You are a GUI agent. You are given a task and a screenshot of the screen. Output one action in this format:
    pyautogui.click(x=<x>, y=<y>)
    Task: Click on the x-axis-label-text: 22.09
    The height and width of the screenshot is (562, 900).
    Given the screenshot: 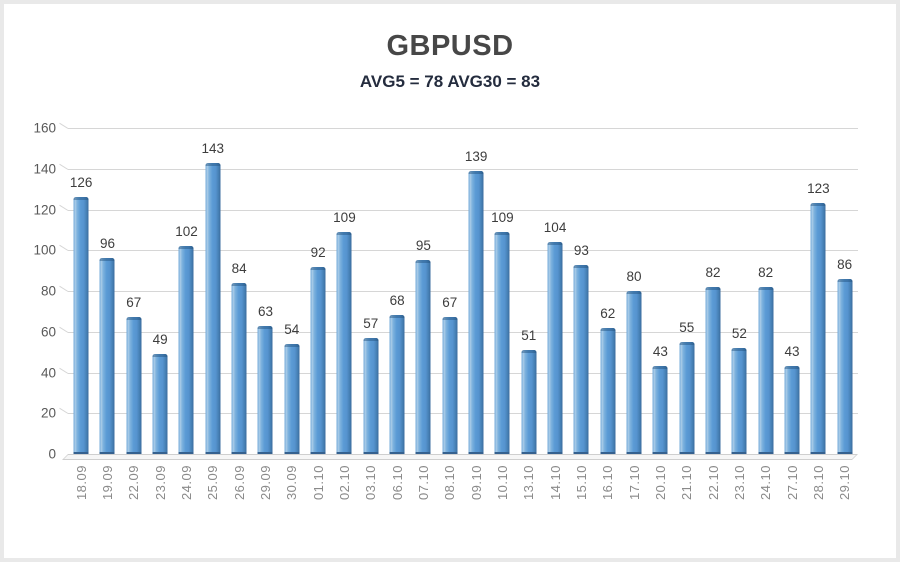 What is the action you would take?
    pyautogui.click(x=134, y=483)
    